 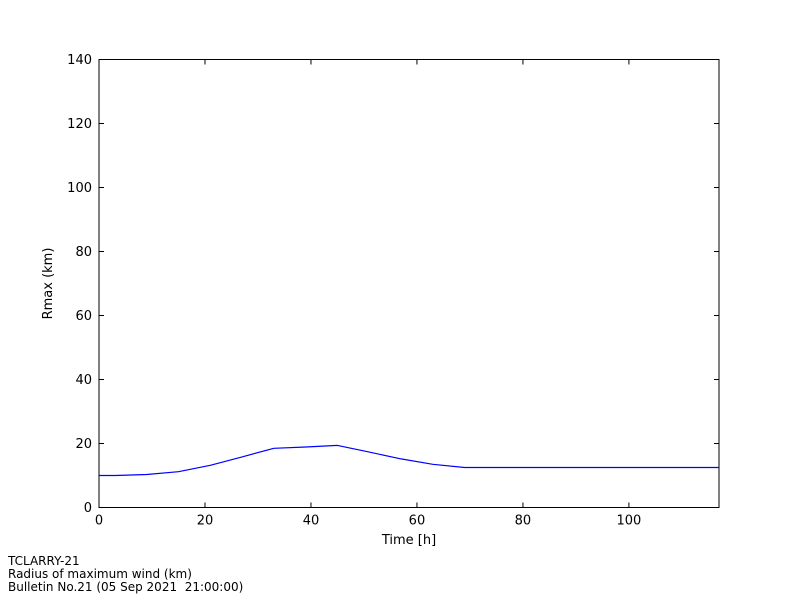 I want to click on data-series, so click(x=409, y=460).